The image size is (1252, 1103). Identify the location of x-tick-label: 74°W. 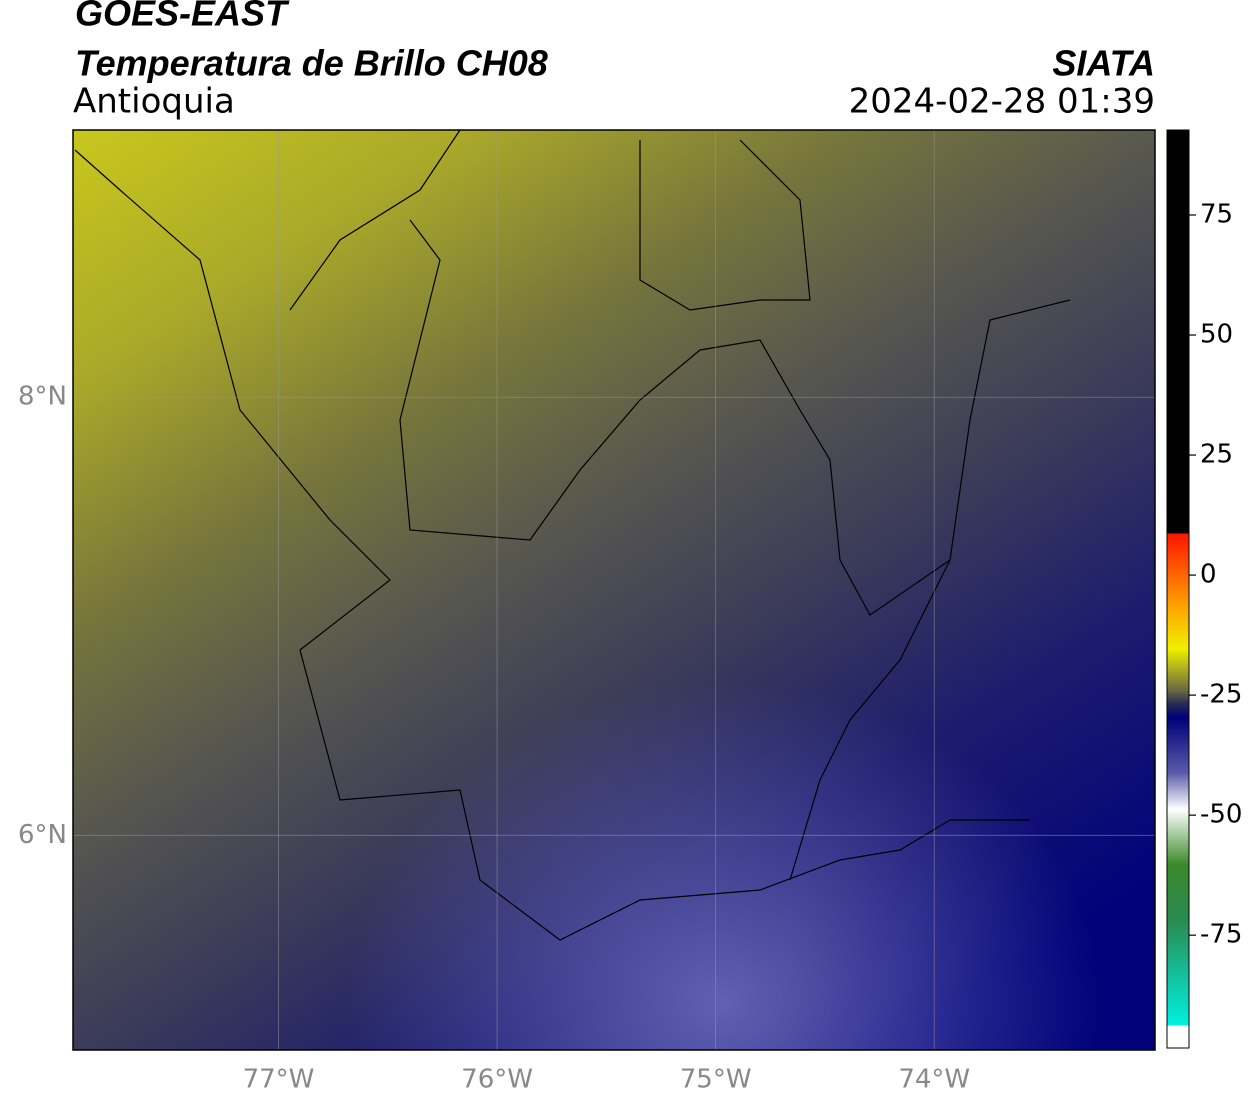
(934, 1080).